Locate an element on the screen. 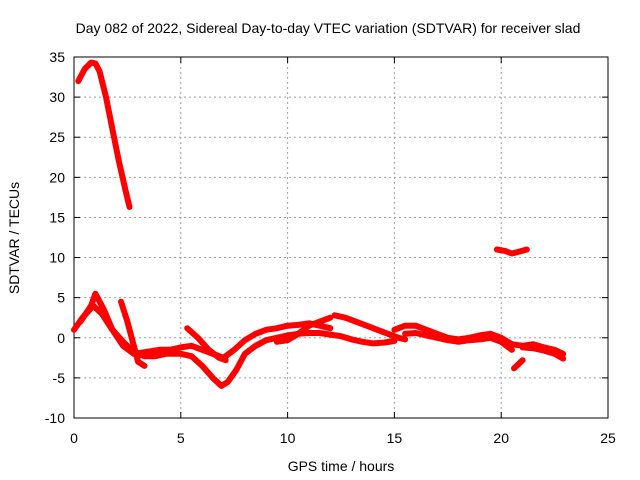  series-arc-b is located at coordinates (205, 325).